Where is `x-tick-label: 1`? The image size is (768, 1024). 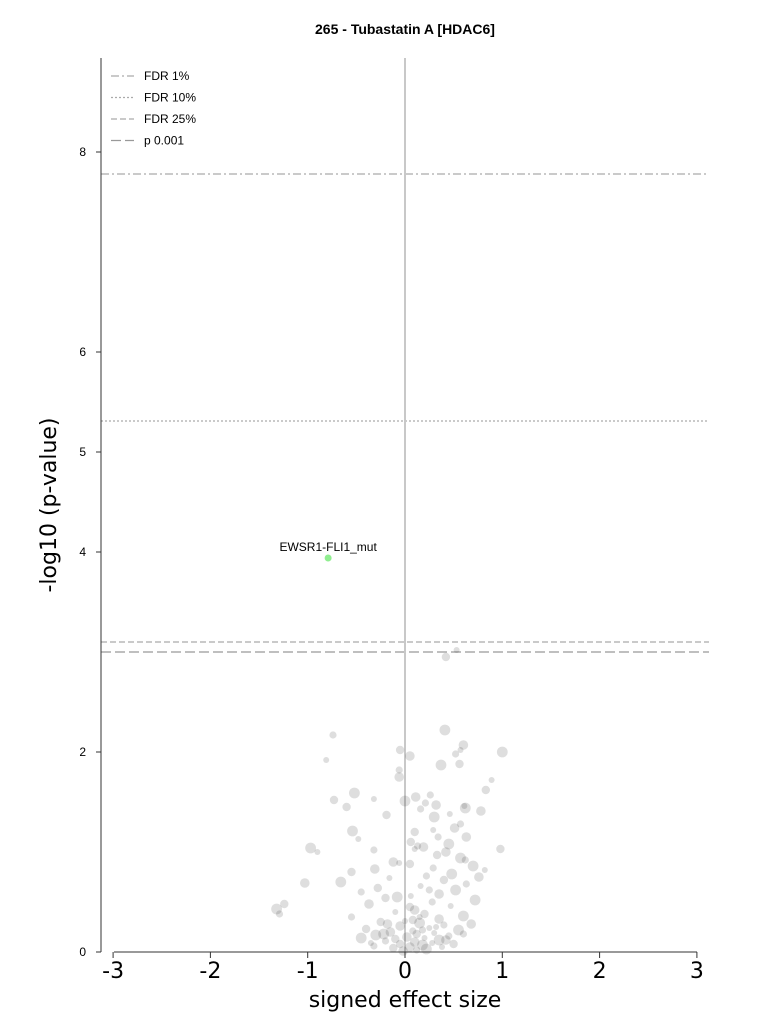
x-tick-label: 1 is located at coordinates (502, 971).